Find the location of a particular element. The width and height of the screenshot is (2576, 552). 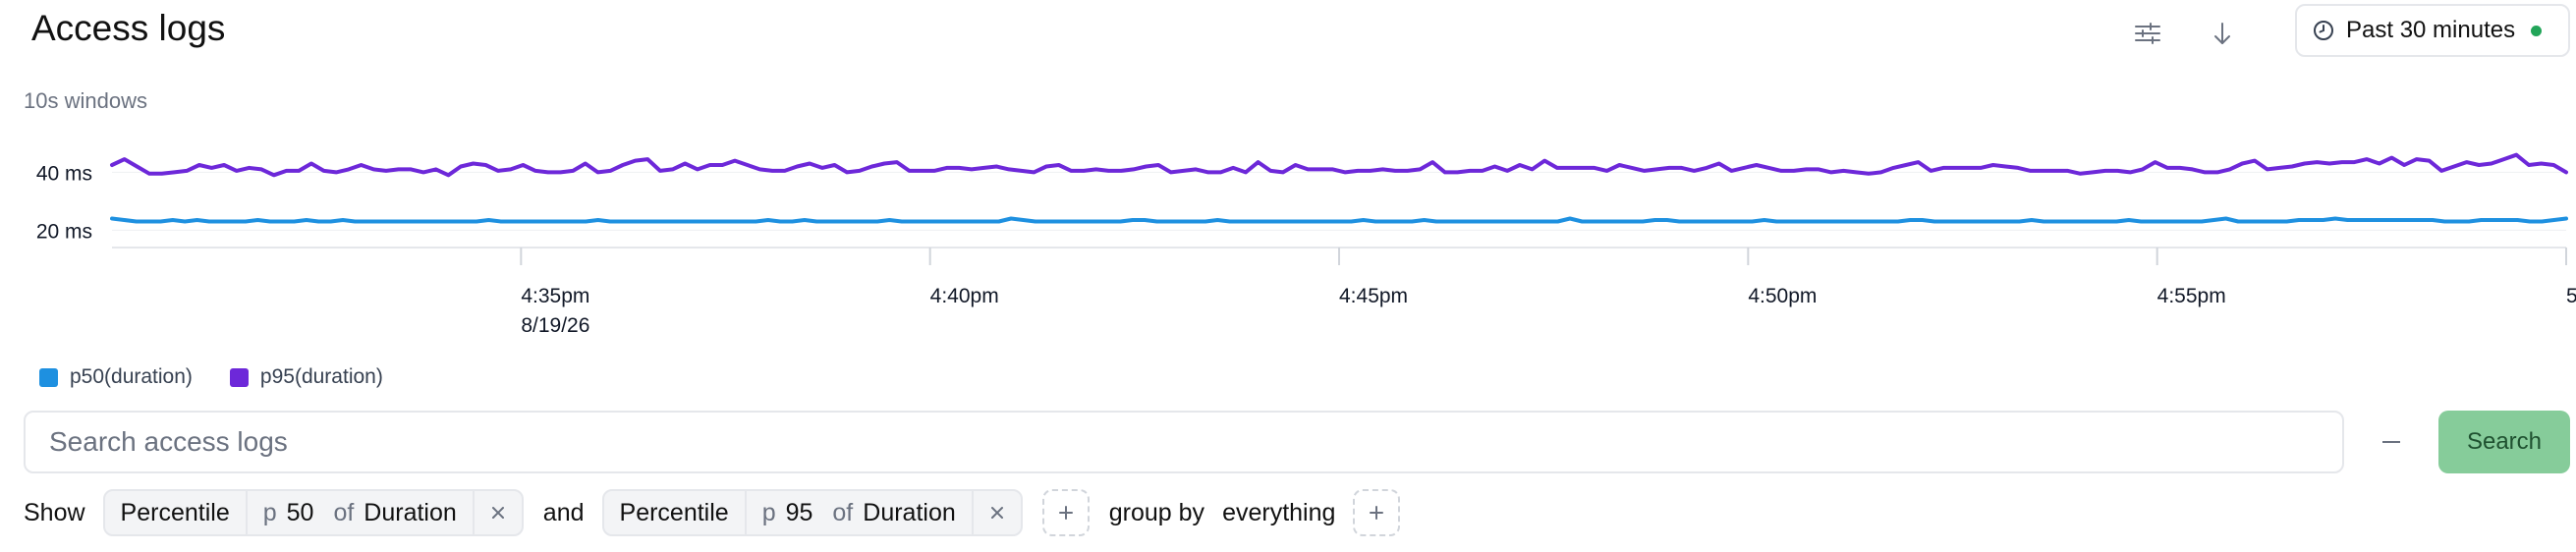

series-line-p50-duration is located at coordinates (1339, 220).